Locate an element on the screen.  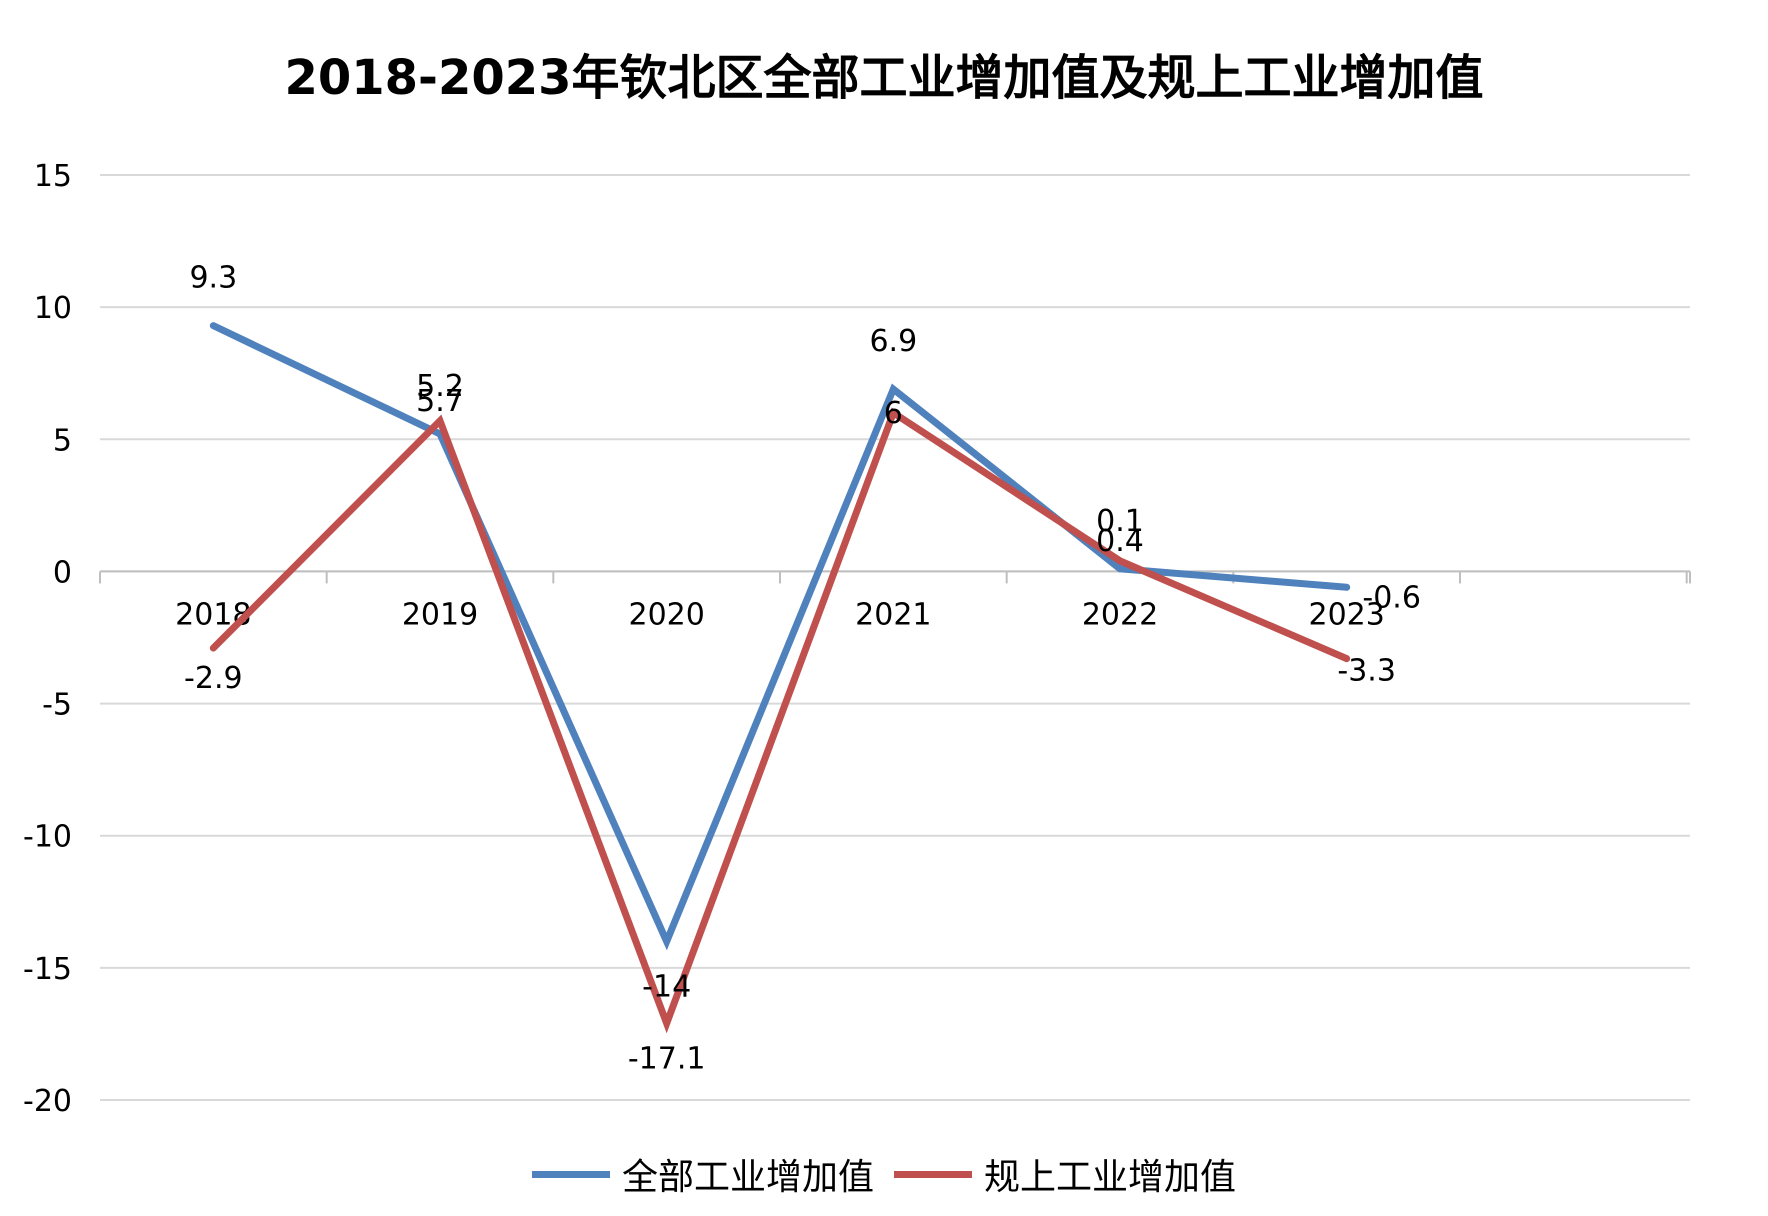
data-label-series-2: -2.9 is located at coordinates (213, 678).